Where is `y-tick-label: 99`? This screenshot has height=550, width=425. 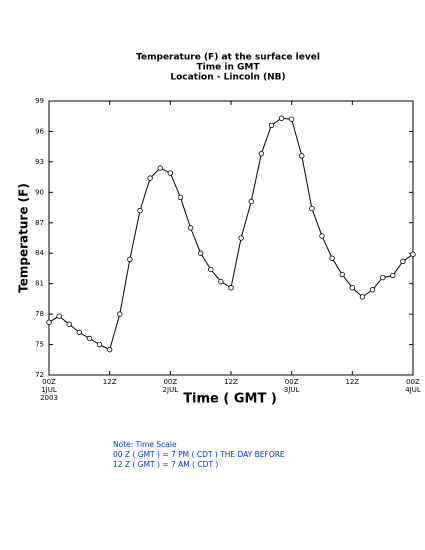 y-tick-label: 99 is located at coordinates (39, 101).